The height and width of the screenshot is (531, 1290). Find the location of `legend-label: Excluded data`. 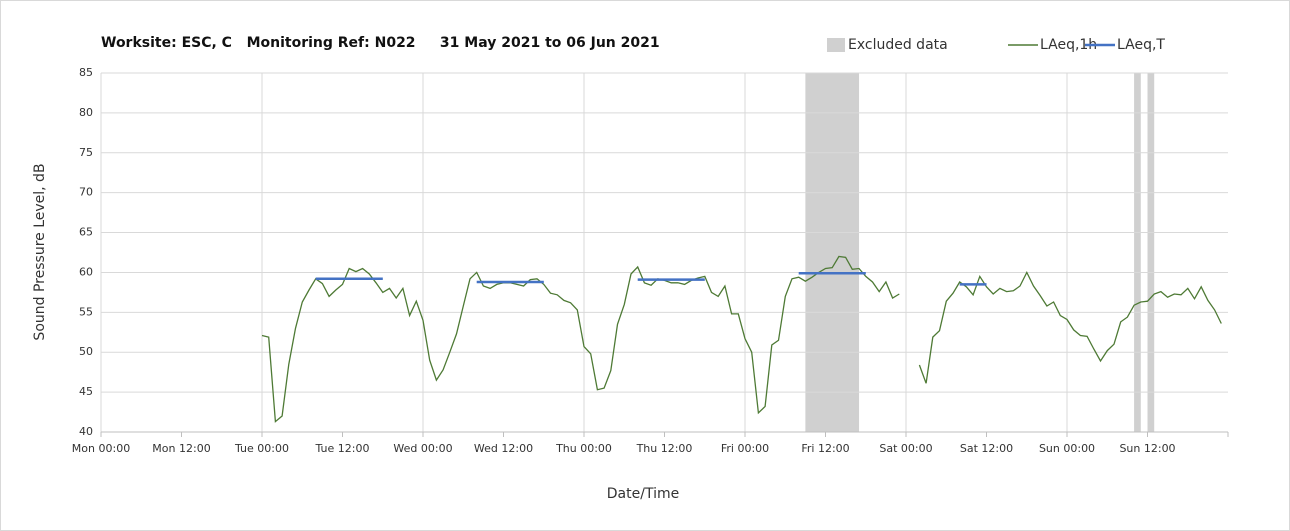

legend-label: Excluded data is located at coordinates (898, 45).